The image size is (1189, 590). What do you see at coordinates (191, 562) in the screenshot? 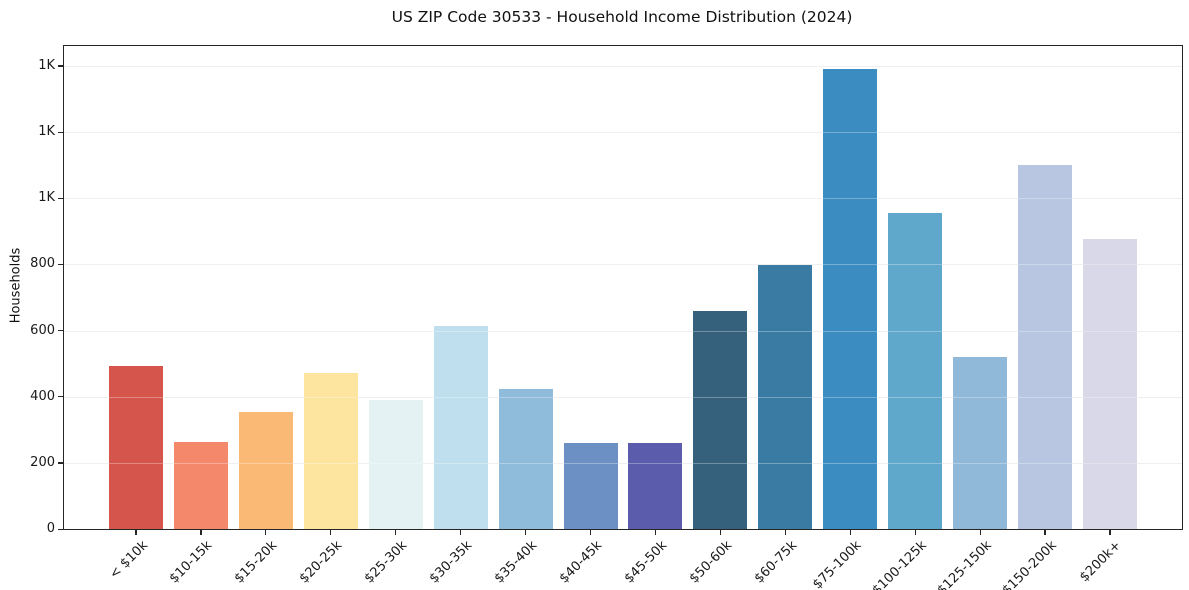
I see `x-tick-label: $10-15k` at bounding box center [191, 562].